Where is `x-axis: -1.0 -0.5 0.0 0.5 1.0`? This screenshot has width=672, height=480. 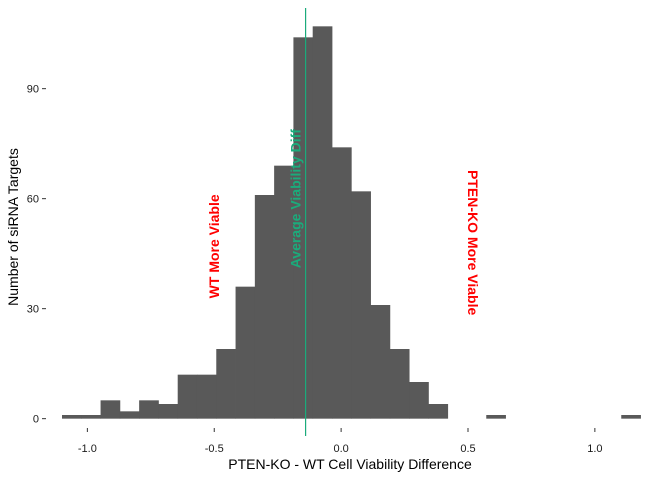 x-axis: -1.0 -0.5 0.0 0.5 1.0 is located at coordinates (340, 441).